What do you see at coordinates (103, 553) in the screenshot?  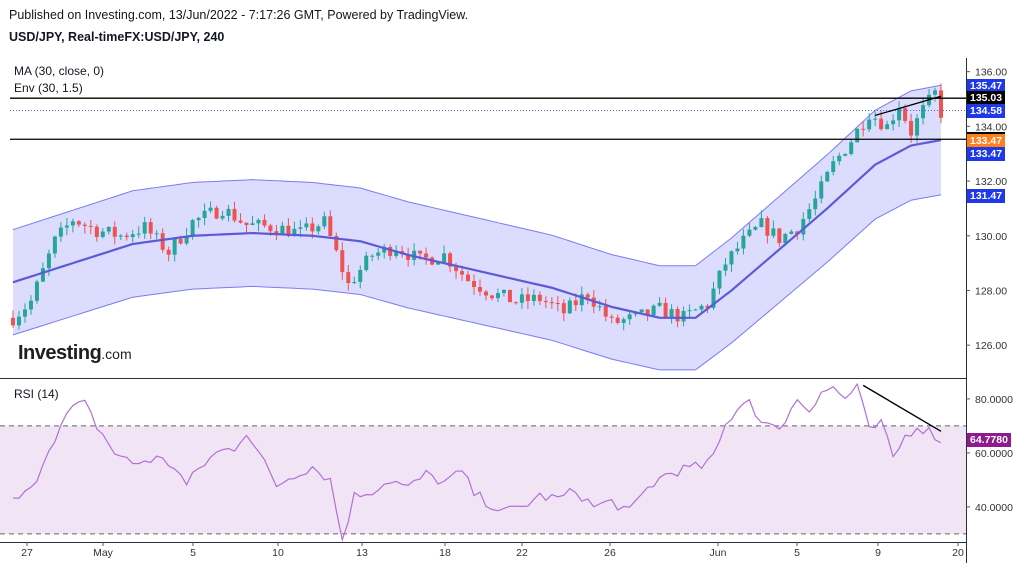 I see `time-tick-label: May` at bounding box center [103, 553].